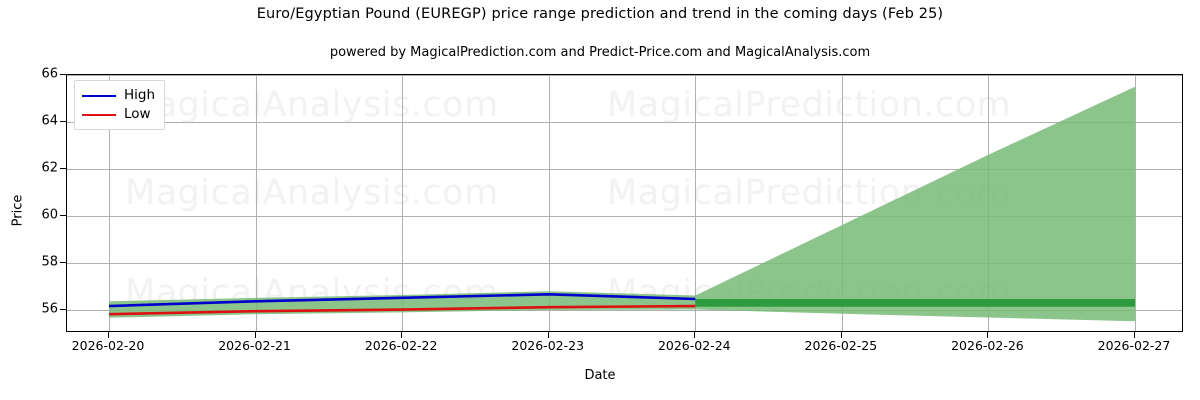 The height and width of the screenshot is (400, 1200). I want to click on y-axis-tick-label: 58, so click(49, 262).